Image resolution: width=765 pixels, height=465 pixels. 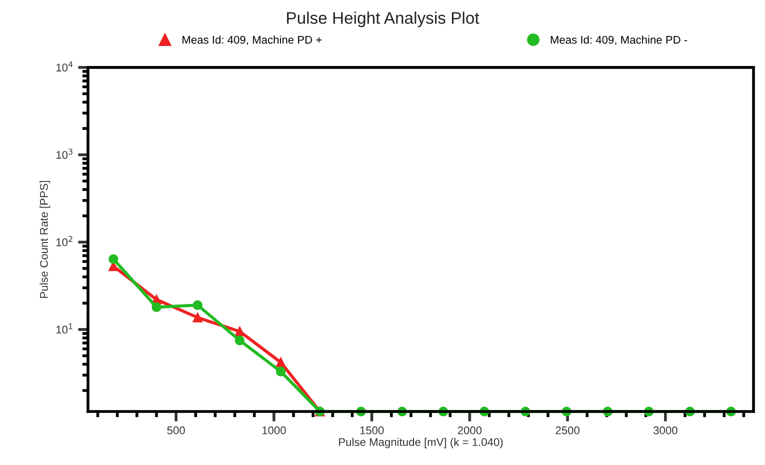 I want to click on y-tick-label: 10$^{3}$, so click(x=64, y=153).